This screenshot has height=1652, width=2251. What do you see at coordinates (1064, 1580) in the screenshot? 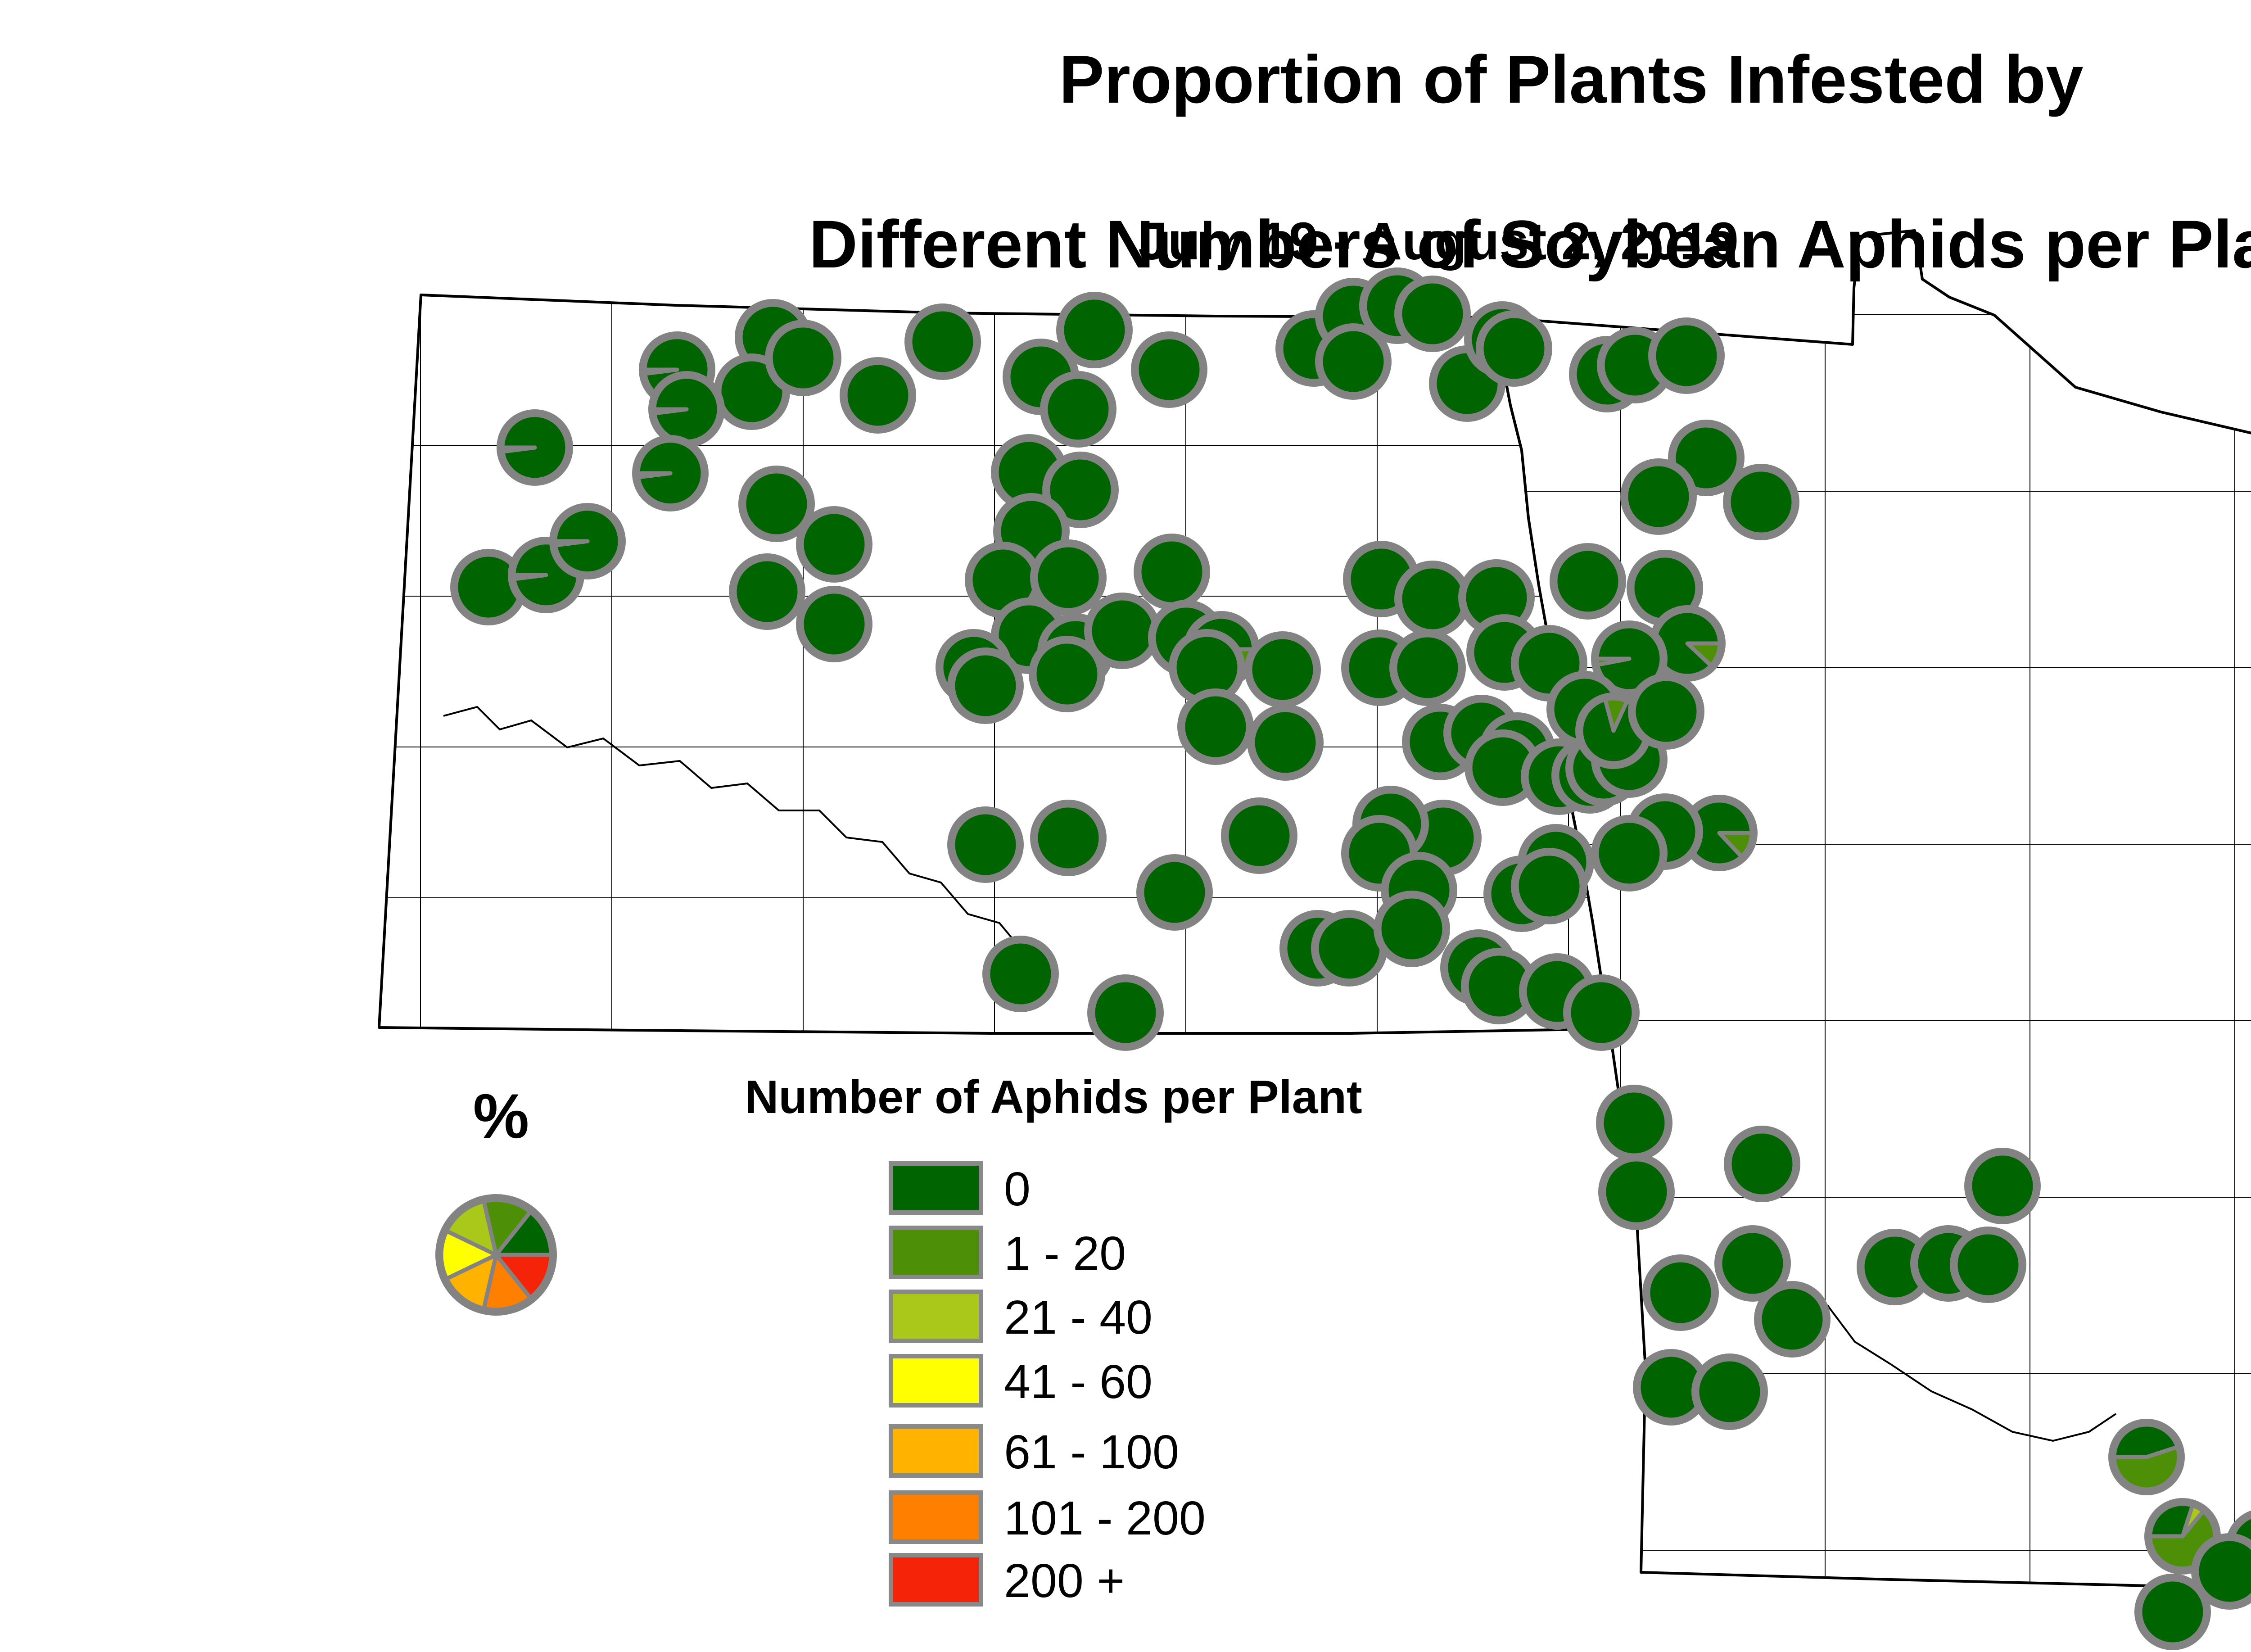
I see `legend-item-label: 200 +` at bounding box center [1064, 1580].